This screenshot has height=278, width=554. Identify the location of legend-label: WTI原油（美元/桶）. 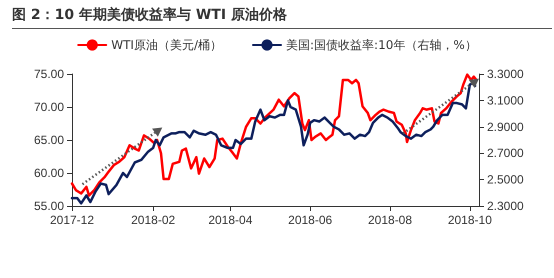
(166, 45).